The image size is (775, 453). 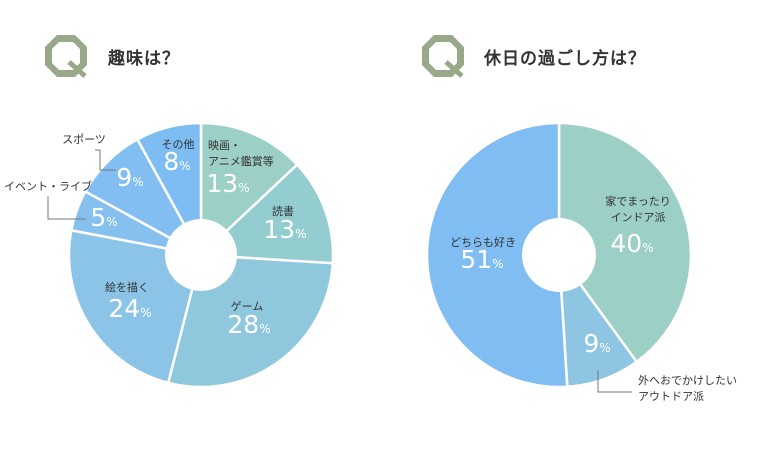 I want to click on question-title-holiday: 休日の過ごし方は？, so click(x=565, y=59).